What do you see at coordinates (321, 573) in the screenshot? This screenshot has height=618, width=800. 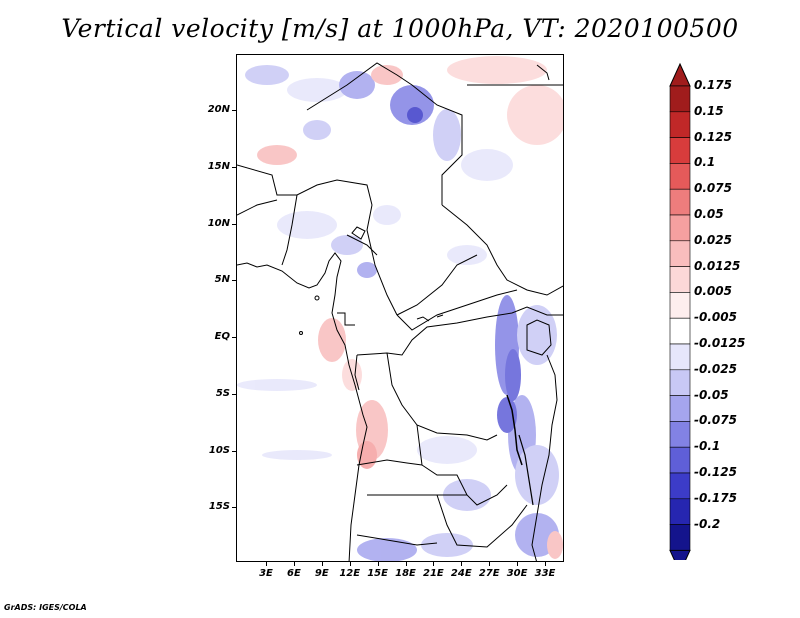 I see `lon-tick-label: 9E` at bounding box center [321, 573].